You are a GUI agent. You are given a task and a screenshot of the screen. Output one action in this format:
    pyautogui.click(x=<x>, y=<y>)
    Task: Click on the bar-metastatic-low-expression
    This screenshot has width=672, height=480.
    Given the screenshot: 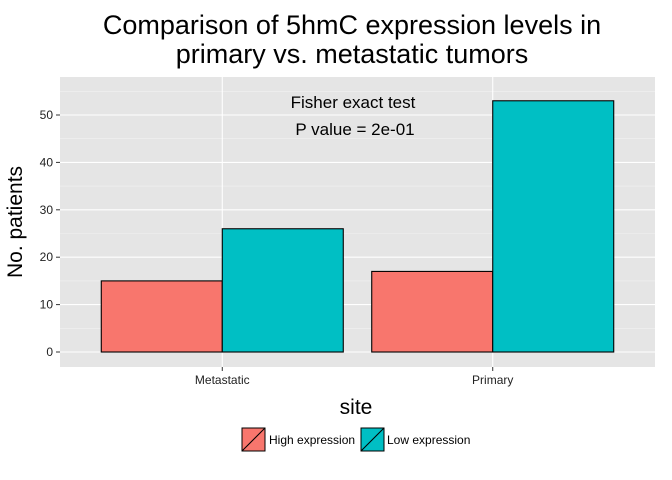 What is the action you would take?
    pyautogui.click(x=282, y=290)
    